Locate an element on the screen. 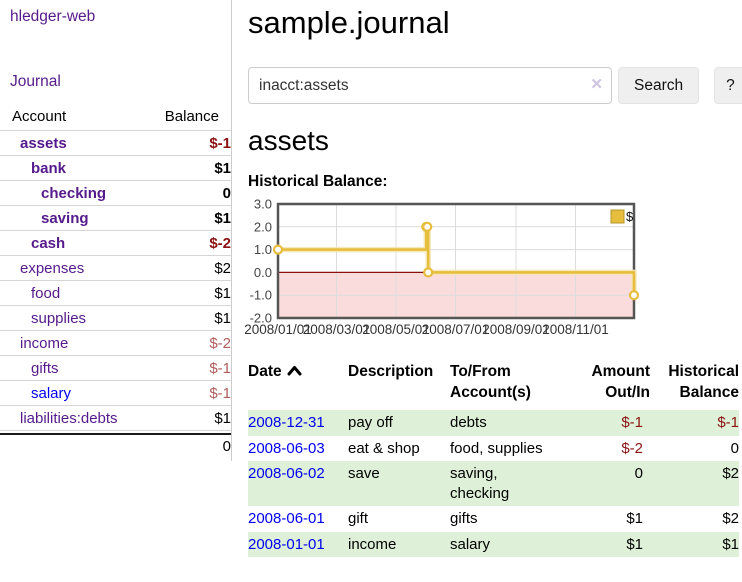 This screenshot has width=742, height=582. account-link: cash is located at coordinates (48, 243).